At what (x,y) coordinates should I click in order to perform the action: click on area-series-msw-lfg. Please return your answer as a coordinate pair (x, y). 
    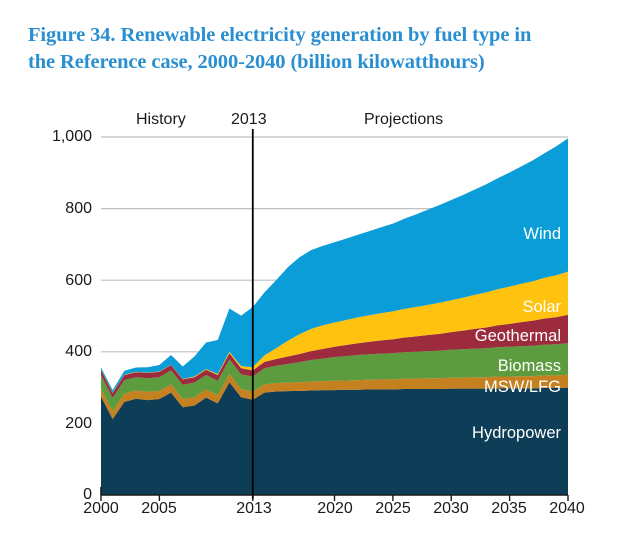
    Looking at the image, I should click on (334, 396).